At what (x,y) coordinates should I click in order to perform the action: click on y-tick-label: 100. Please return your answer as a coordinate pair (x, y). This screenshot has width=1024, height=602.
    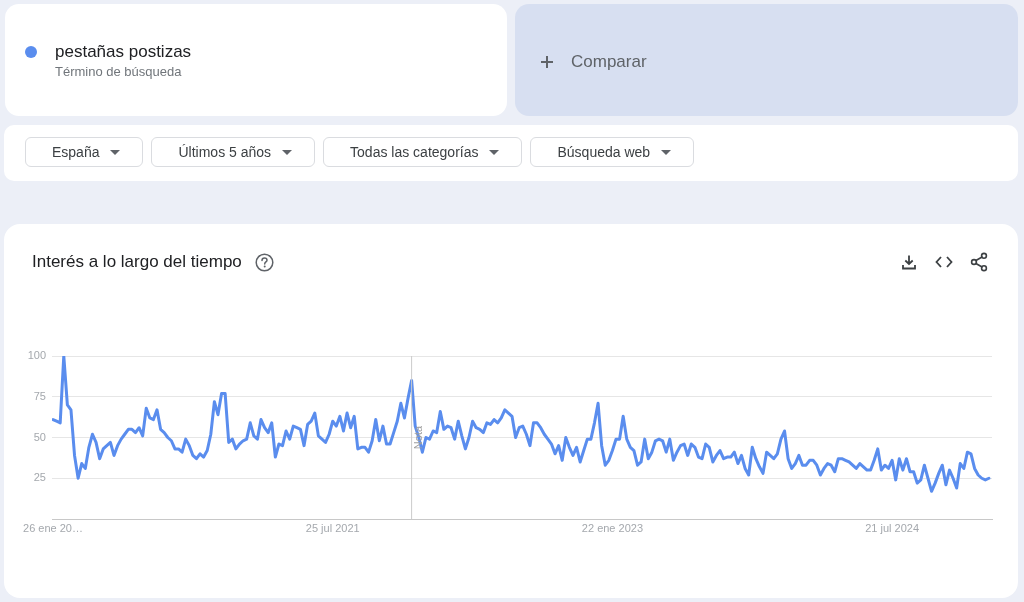
    Looking at the image, I should click on (36, 355).